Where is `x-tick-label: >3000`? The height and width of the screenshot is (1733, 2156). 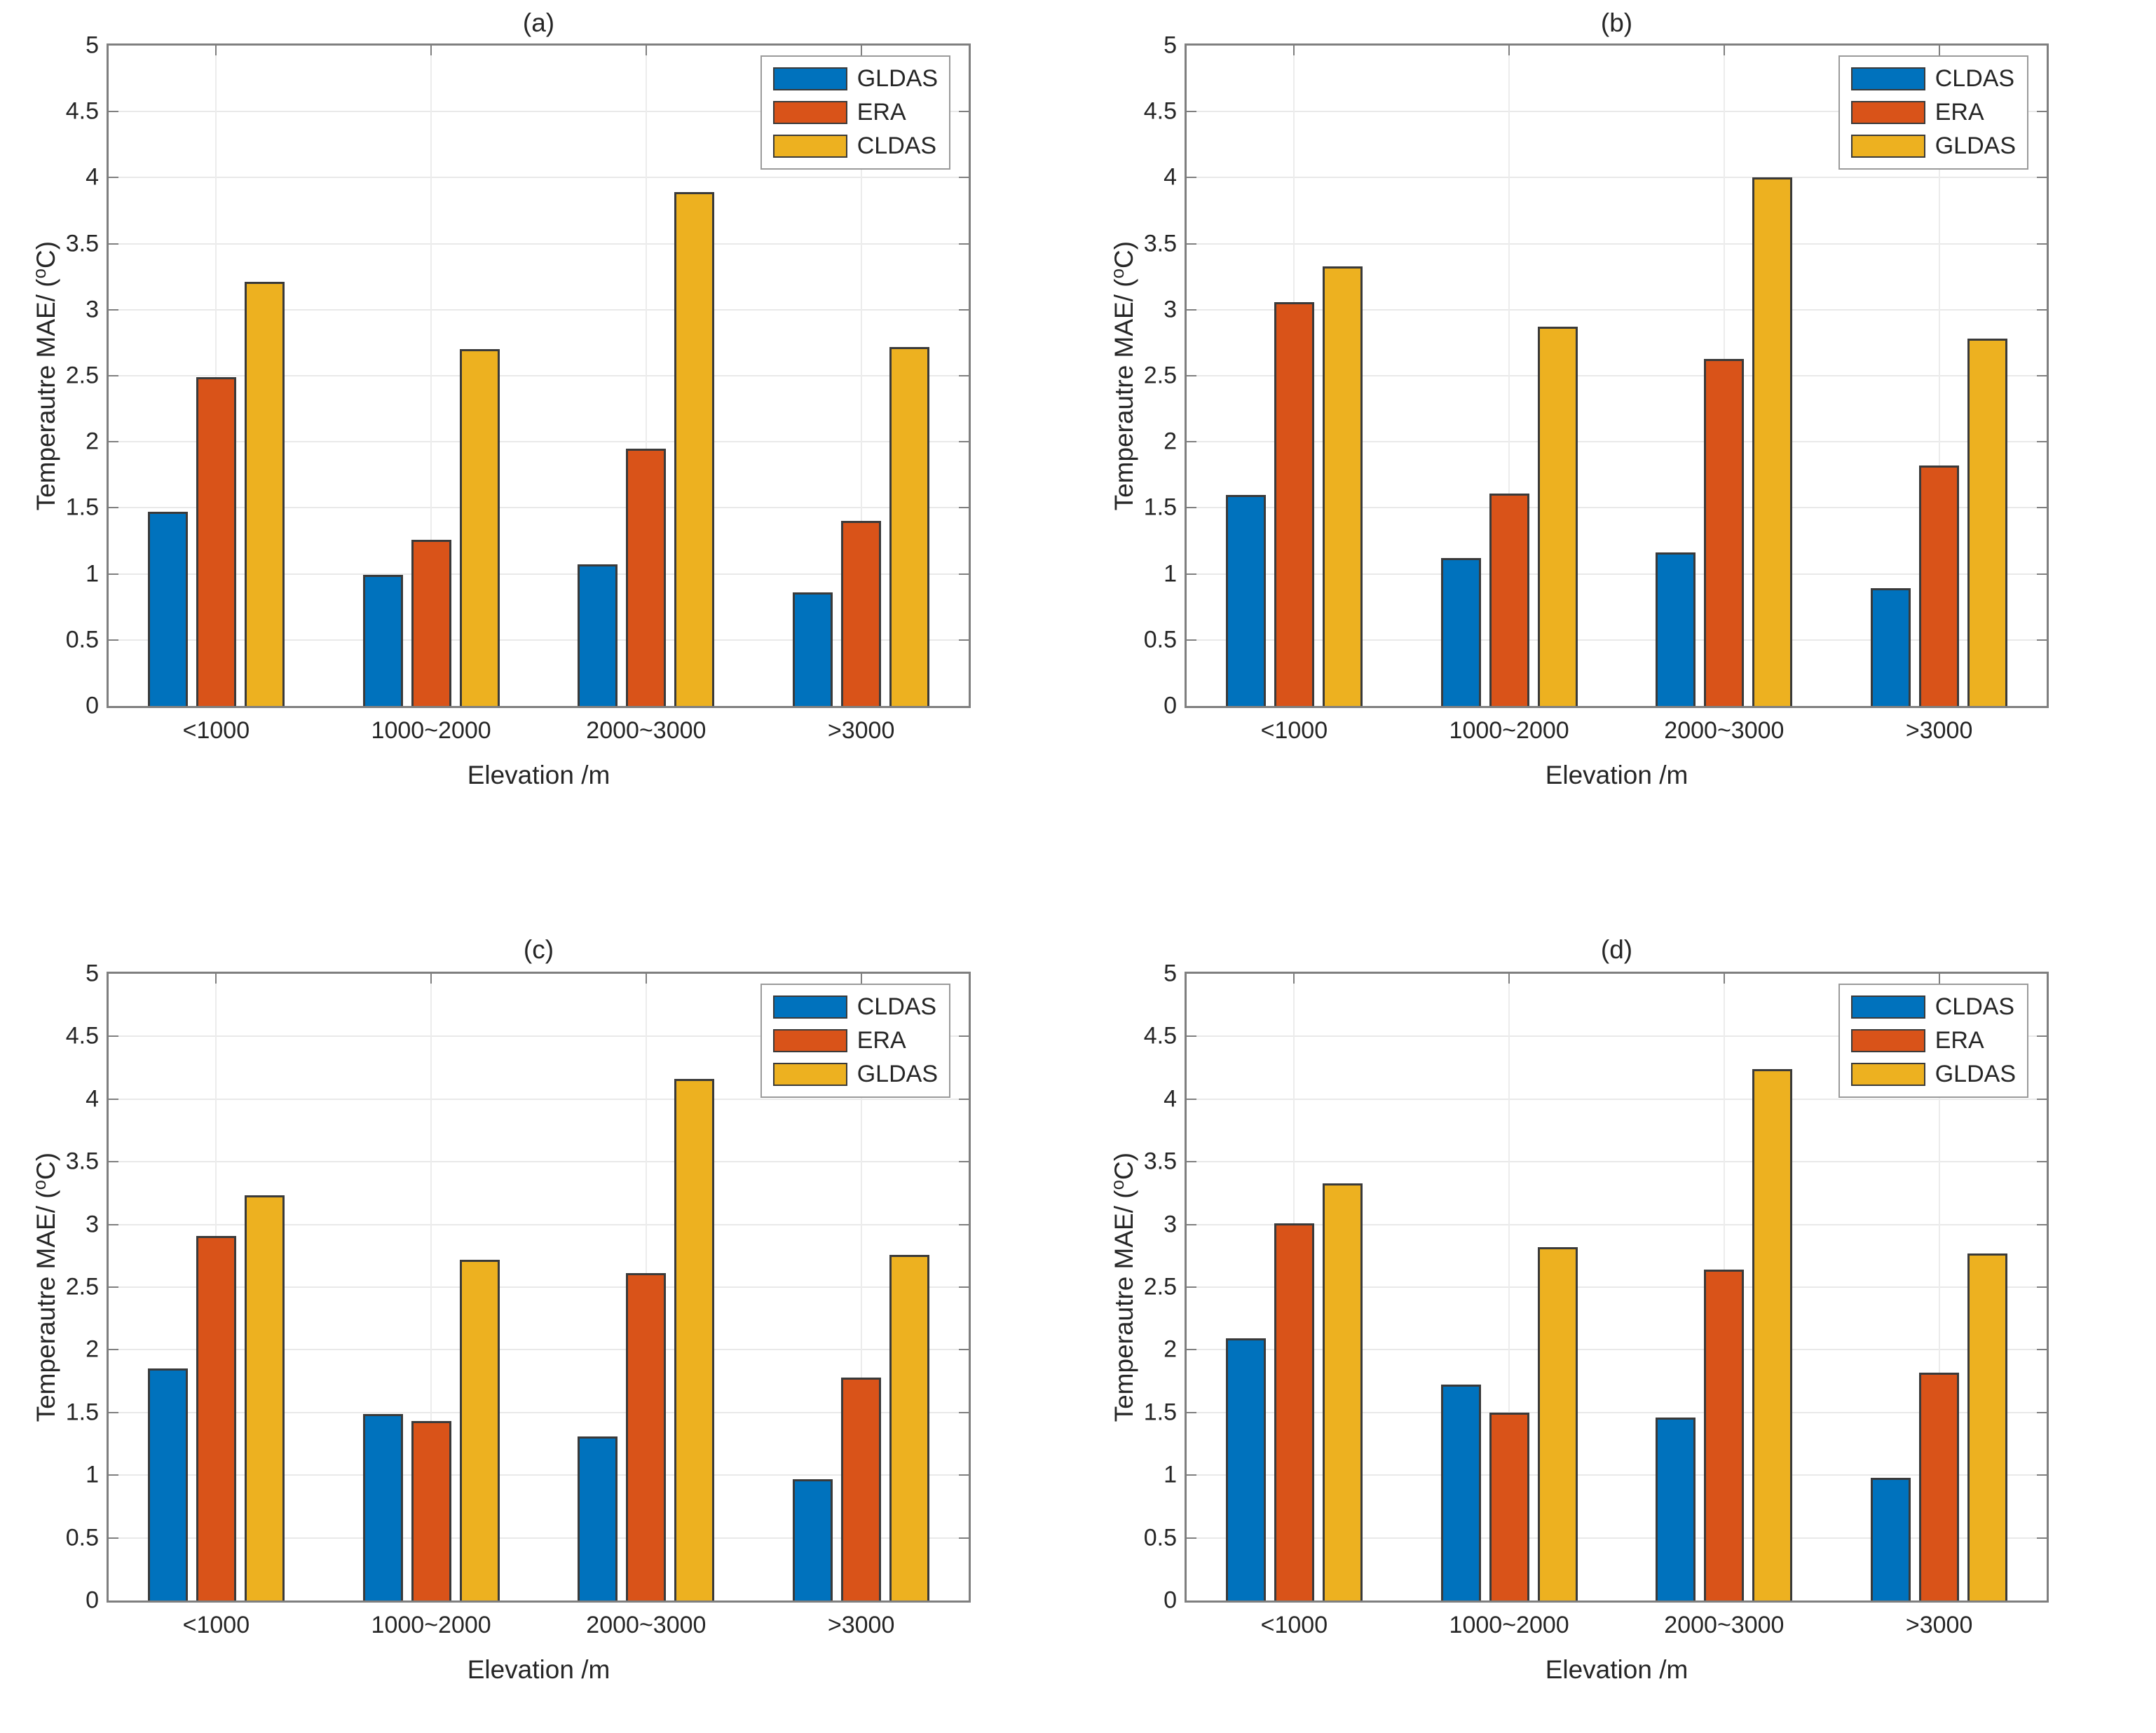
x-tick-label: >3000 is located at coordinates (1939, 1625).